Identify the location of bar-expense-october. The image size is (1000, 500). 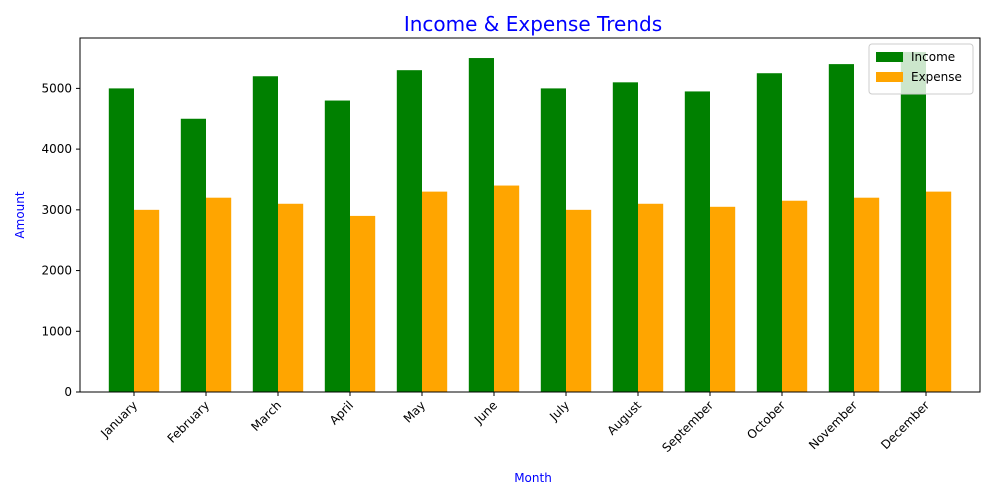
(795, 296).